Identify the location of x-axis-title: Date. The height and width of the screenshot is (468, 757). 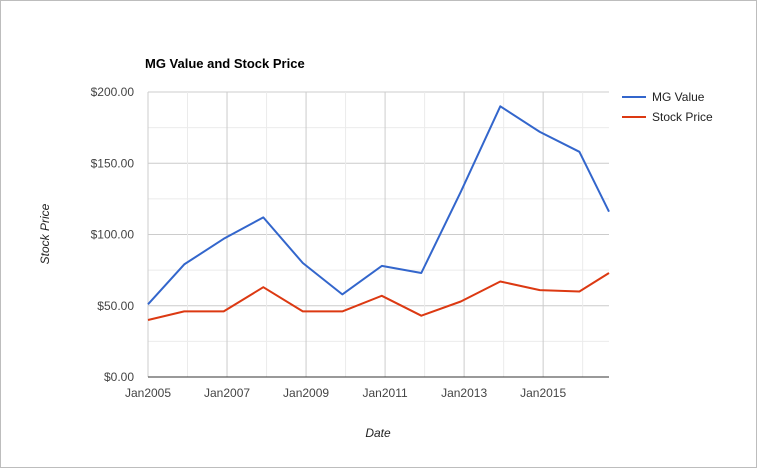
(378, 433).